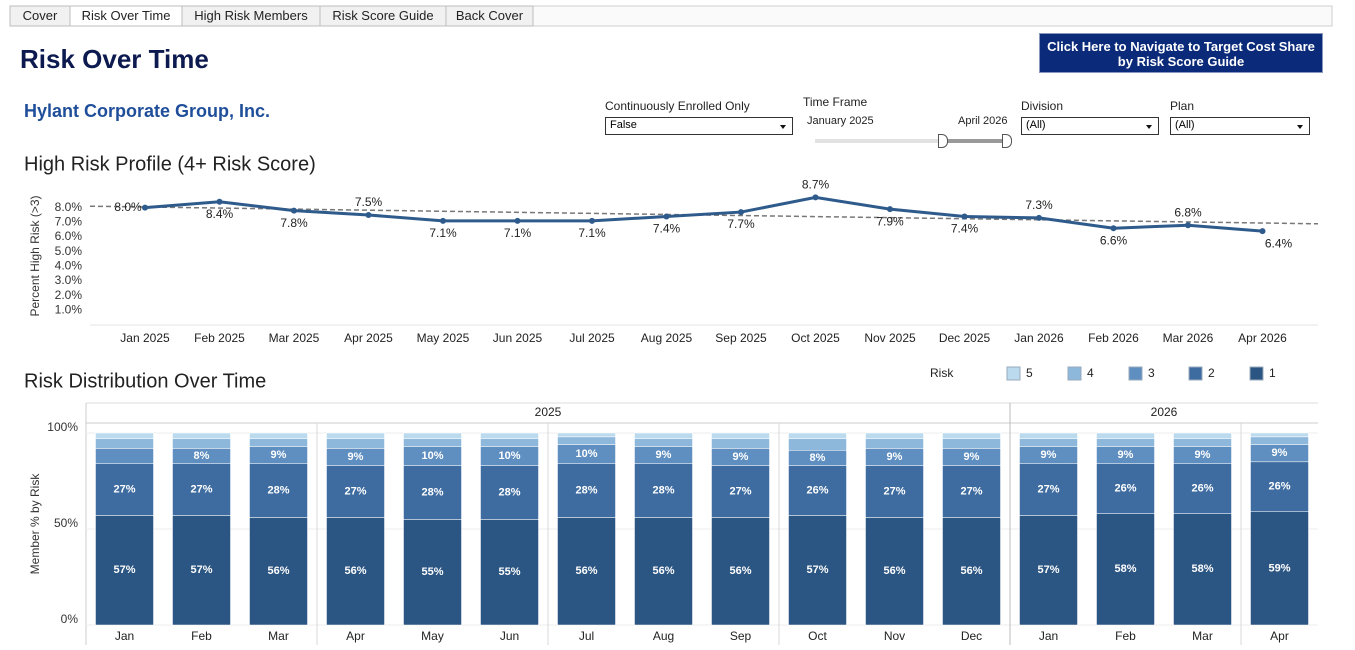 This screenshot has width=1355, height=650. What do you see at coordinates (294, 223) in the screenshot?
I see `data-label: 7.8%` at bounding box center [294, 223].